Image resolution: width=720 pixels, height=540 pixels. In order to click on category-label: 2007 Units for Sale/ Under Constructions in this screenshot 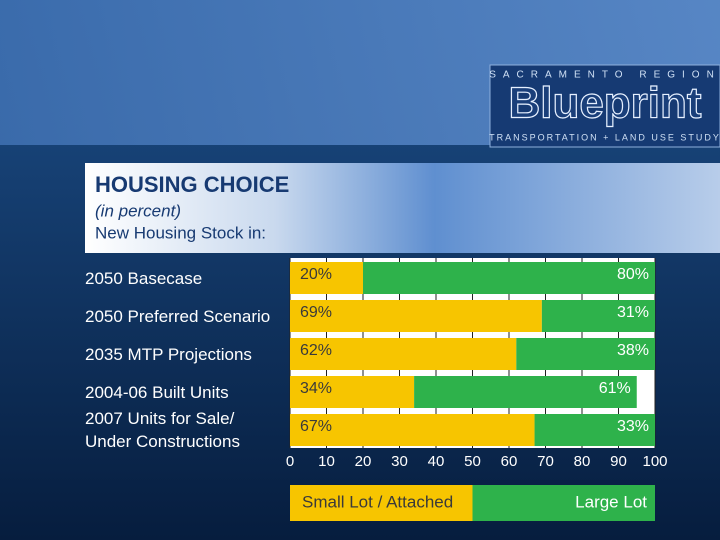, I will do `click(162, 430)`.